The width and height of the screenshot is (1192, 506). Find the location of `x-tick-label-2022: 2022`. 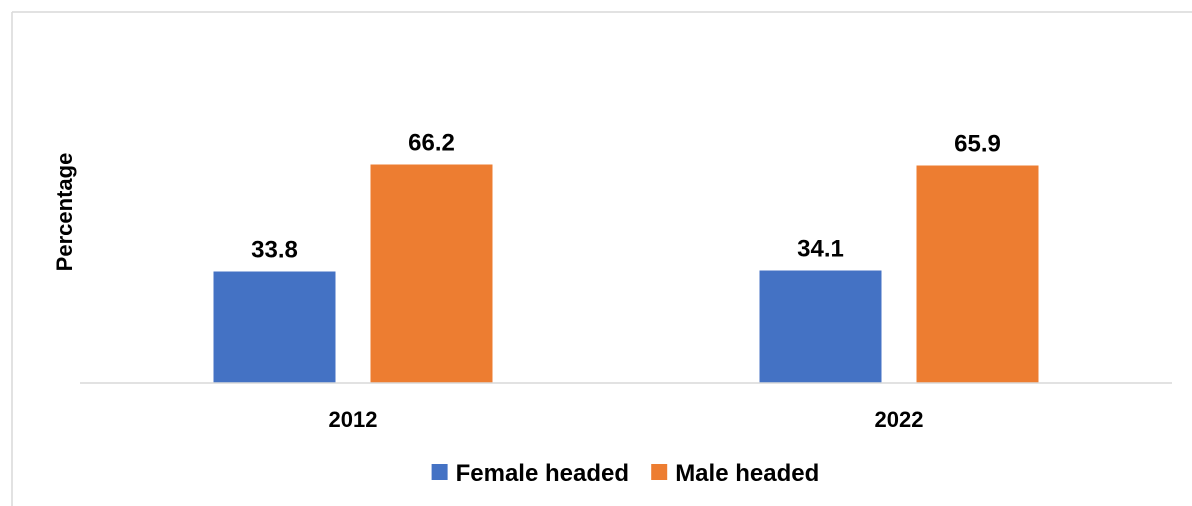

x-tick-label-2022: 2022 is located at coordinates (899, 419).